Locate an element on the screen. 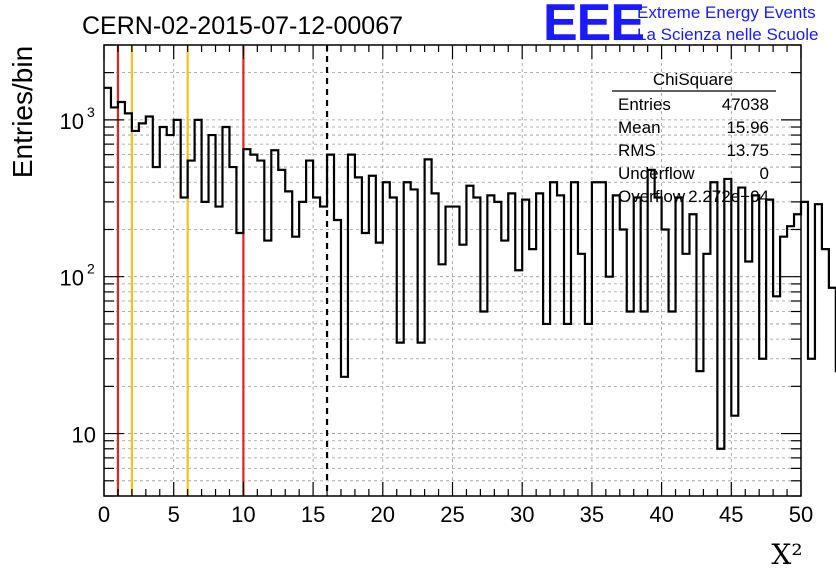  stats-label: RMS is located at coordinates (637, 150).